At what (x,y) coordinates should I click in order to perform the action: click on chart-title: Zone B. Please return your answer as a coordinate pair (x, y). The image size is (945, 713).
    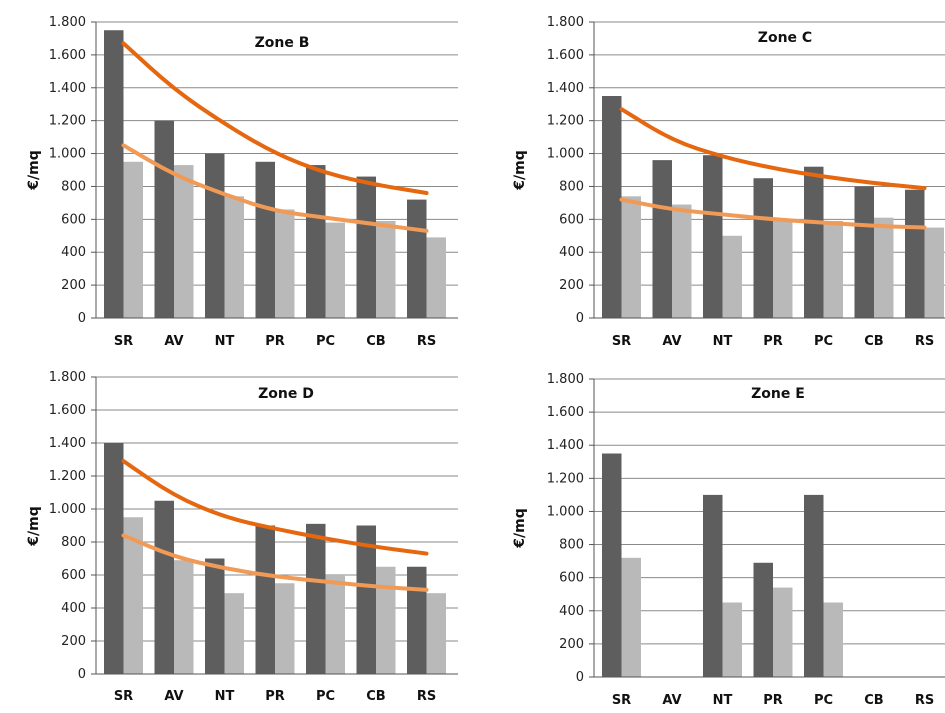
    Looking at the image, I should click on (282, 43).